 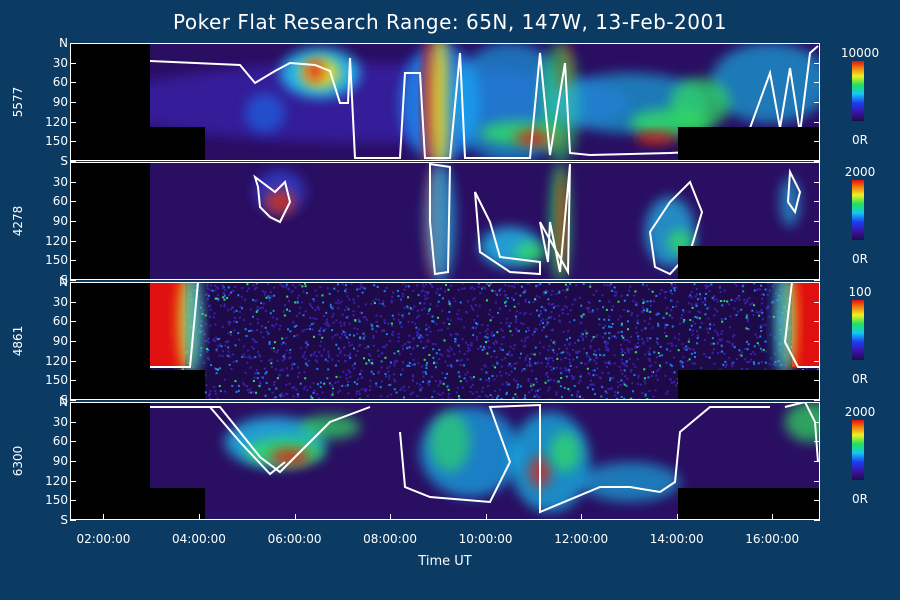 I want to click on x-tick-label: 08:00:00, so click(x=390, y=539).